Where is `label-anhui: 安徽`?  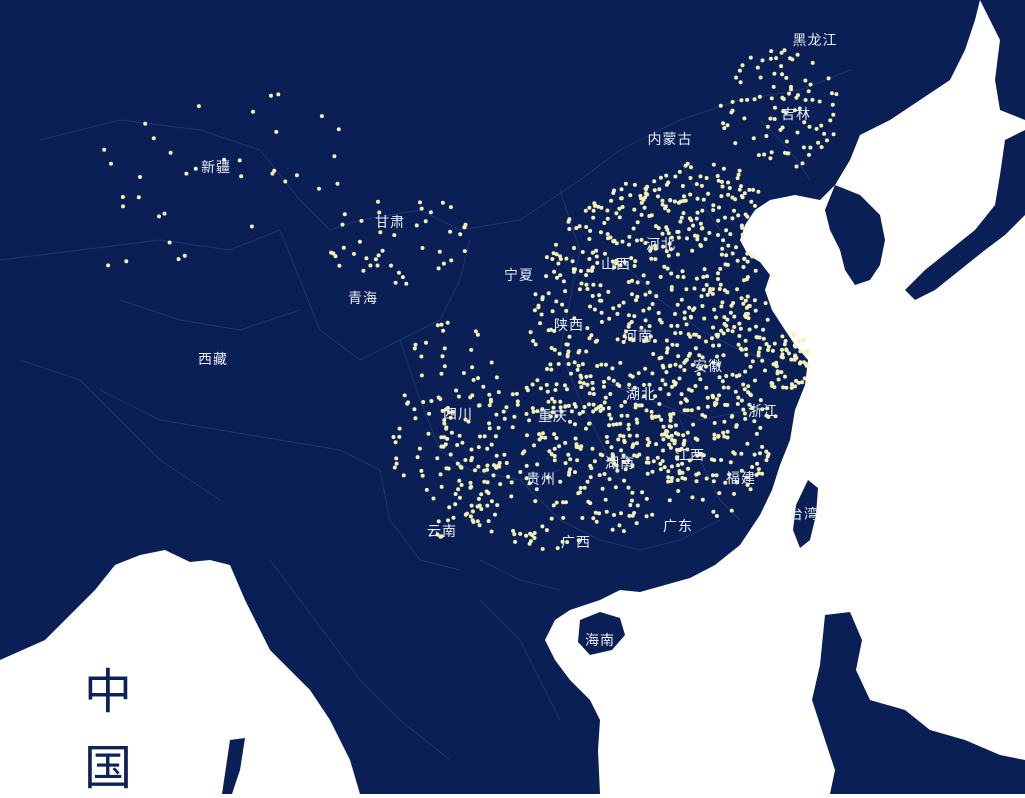
label-anhui: 安徽 is located at coordinates (708, 367).